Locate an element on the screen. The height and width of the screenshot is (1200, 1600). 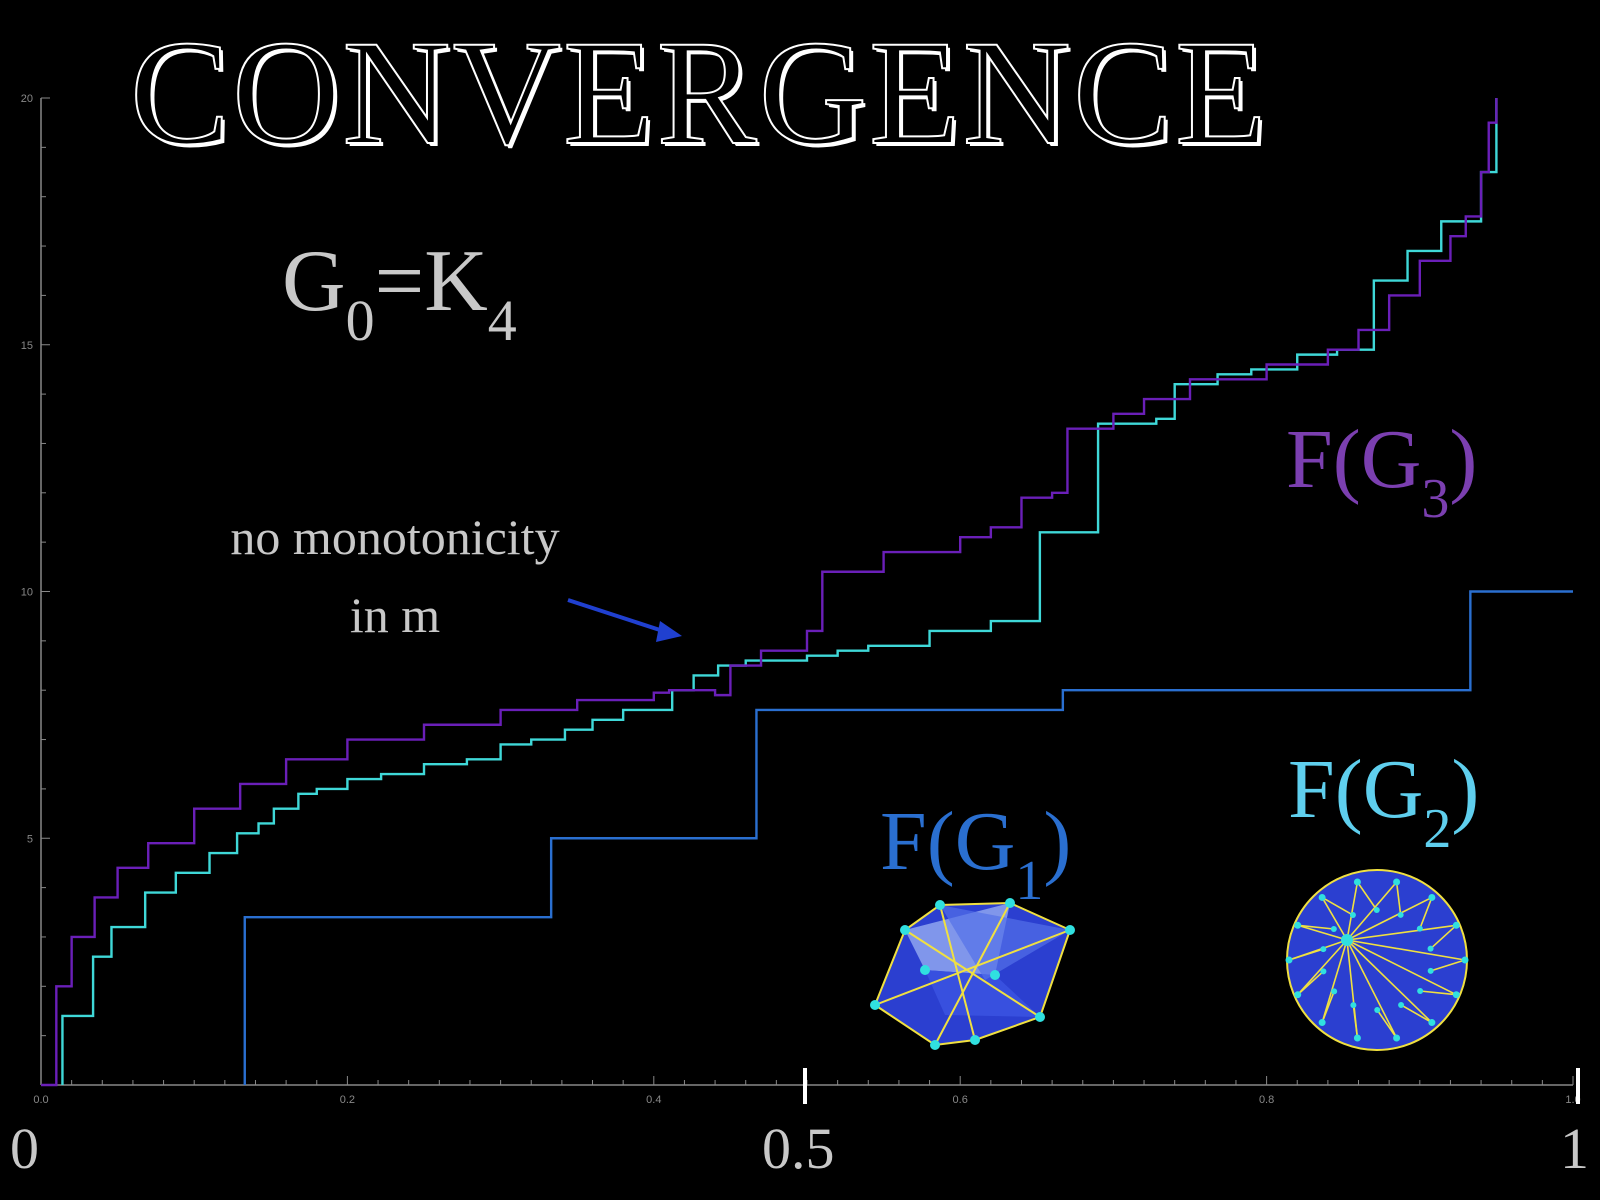
graph-illustrations is located at coordinates (1169, 960).